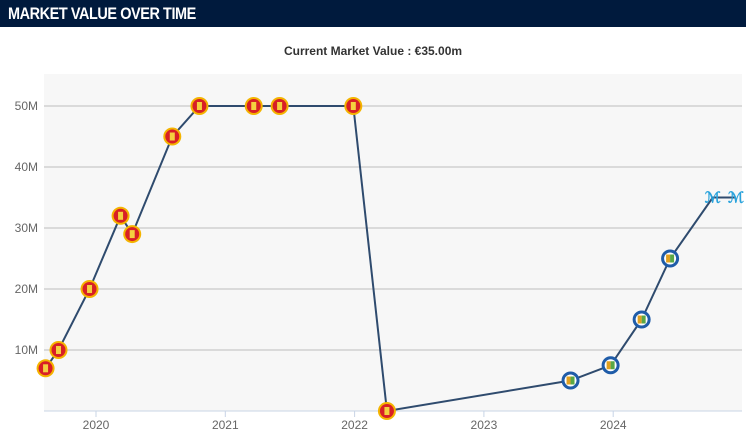 The width and height of the screenshot is (746, 438). What do you see at coordinates (373, 13) in the screenshot?
I see `section-header: MARKET VALUE OVER TIME` at bounding box center [373, 13].